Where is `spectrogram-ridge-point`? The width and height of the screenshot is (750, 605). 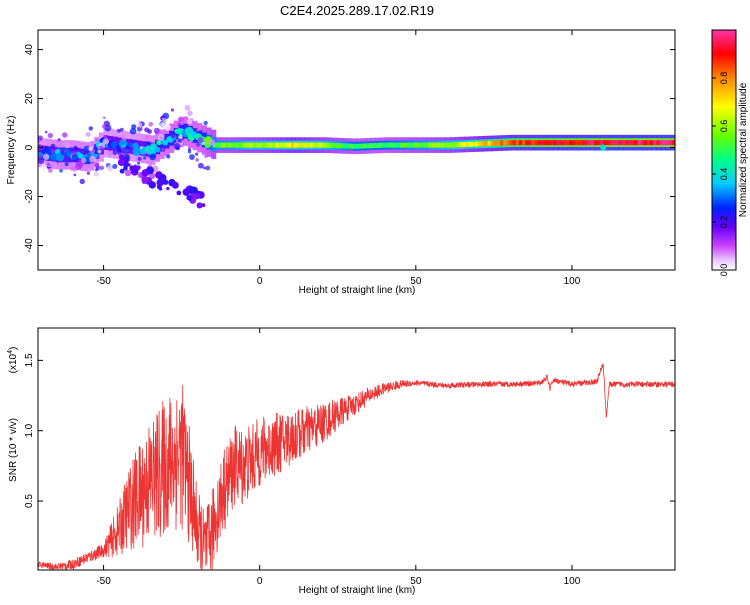 spectrogram-ridge-point is located at coordinates (131, 145).